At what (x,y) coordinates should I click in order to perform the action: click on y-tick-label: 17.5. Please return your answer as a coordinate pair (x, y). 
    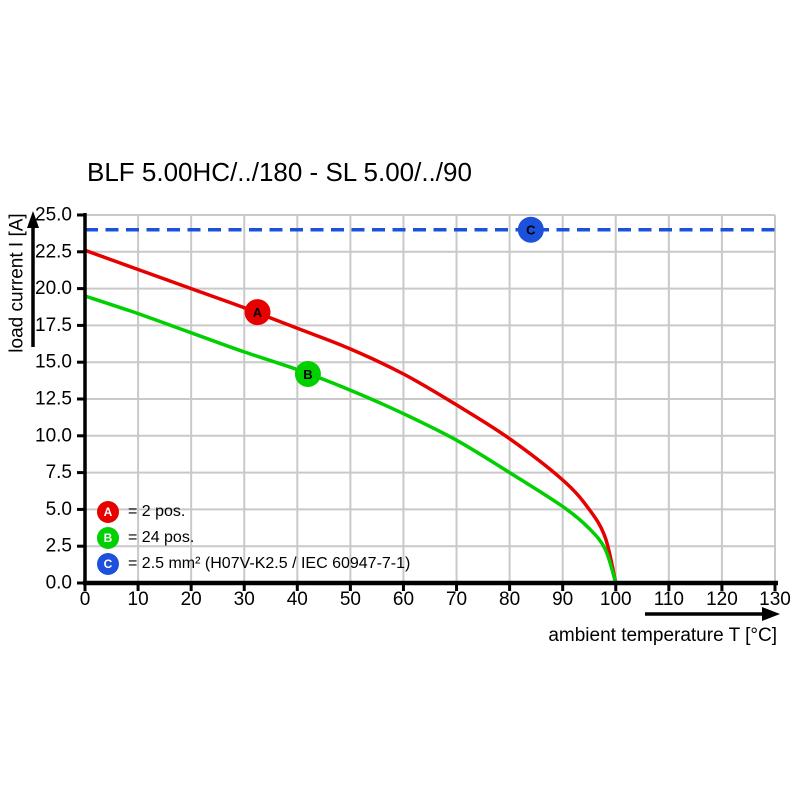
    Looking at the image, I should click on (53, 325).